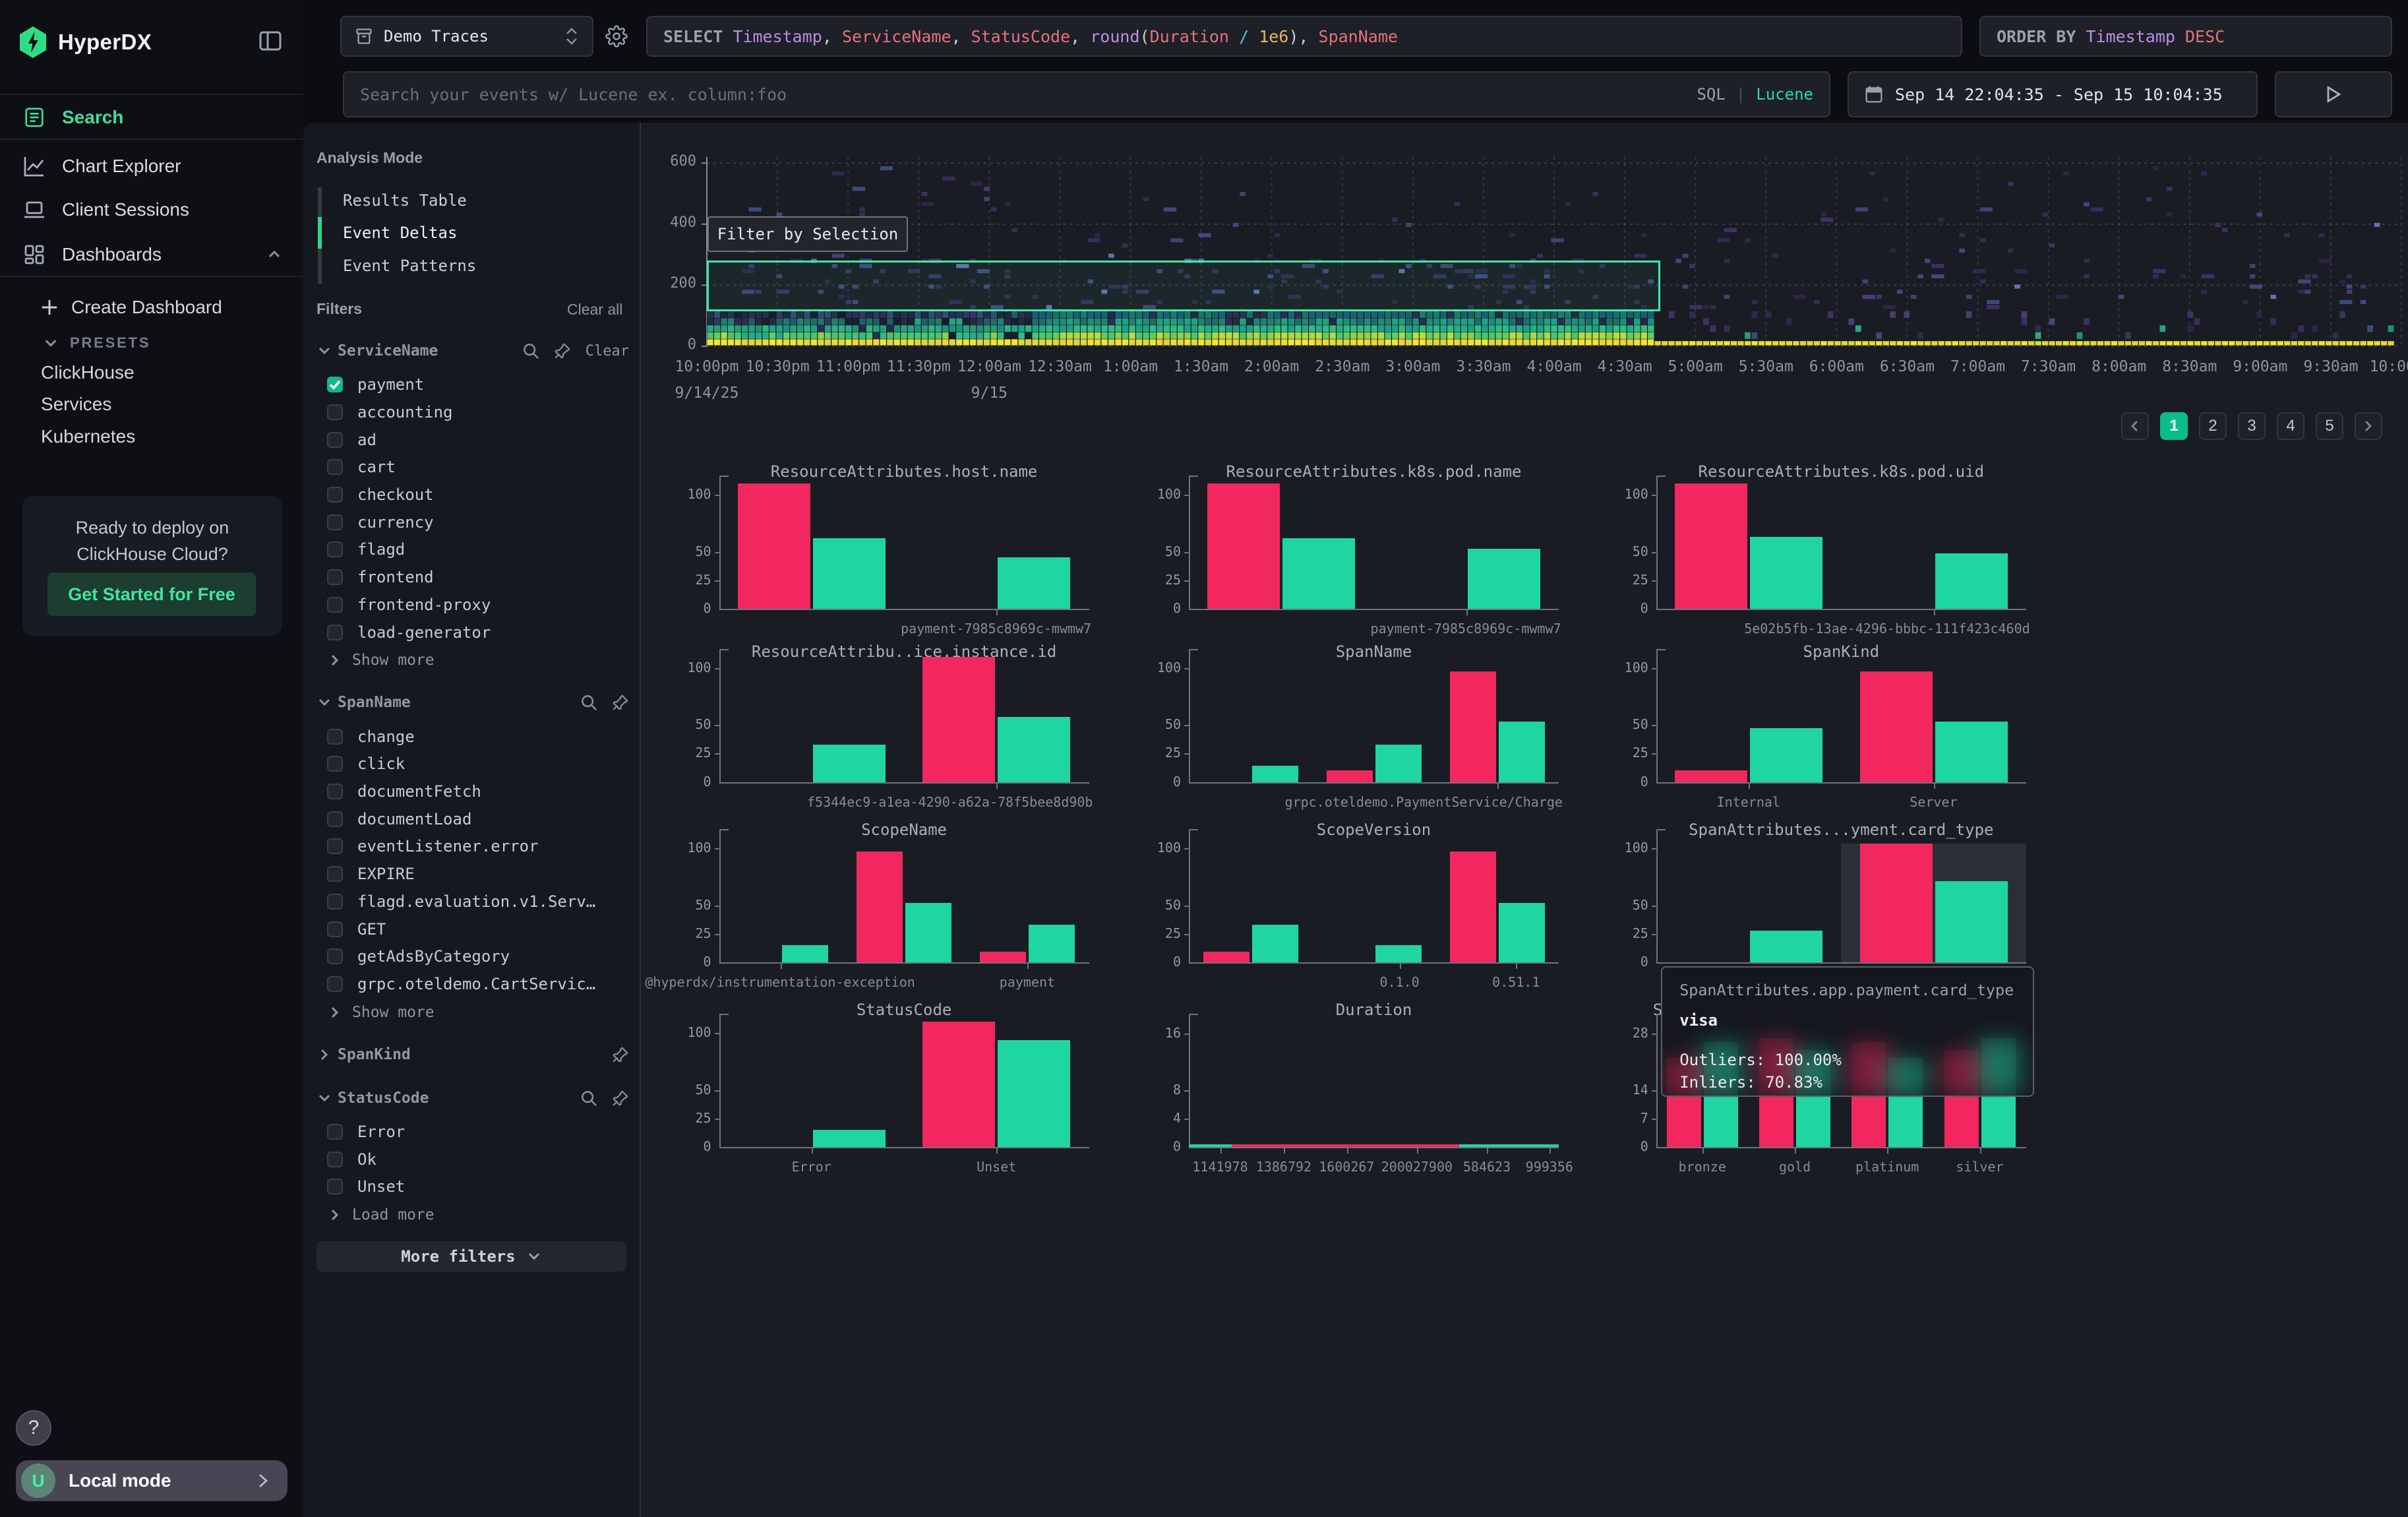 This screenshot has width=2408, height=1517. What do you see at coordinates (375, 384) in the screenshot?
I see `filter-item: payment` at bounding box center [375, 384].